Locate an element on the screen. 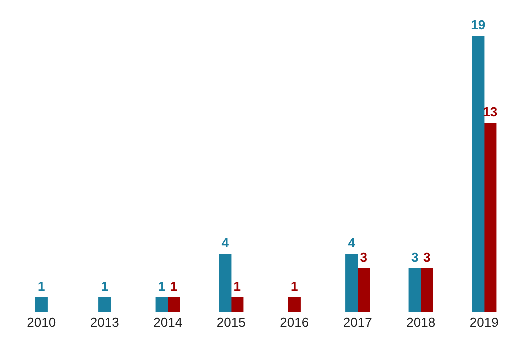 This screenshot has height=338, width=526. x-tick-label: 2017 is located at coordinates (357, 322).